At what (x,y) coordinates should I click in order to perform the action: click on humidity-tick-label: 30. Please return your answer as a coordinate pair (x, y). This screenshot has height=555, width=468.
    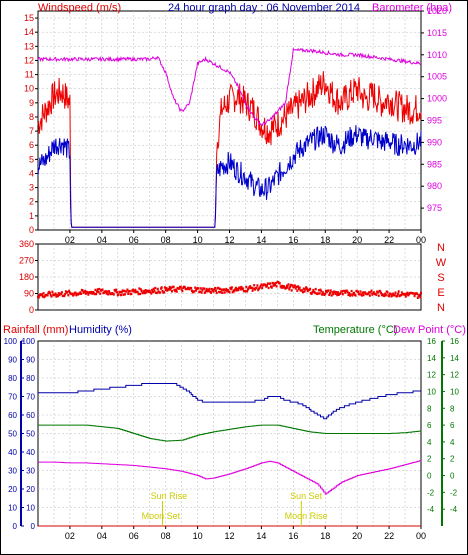
    Looking at the image, I should click on (30, 471).